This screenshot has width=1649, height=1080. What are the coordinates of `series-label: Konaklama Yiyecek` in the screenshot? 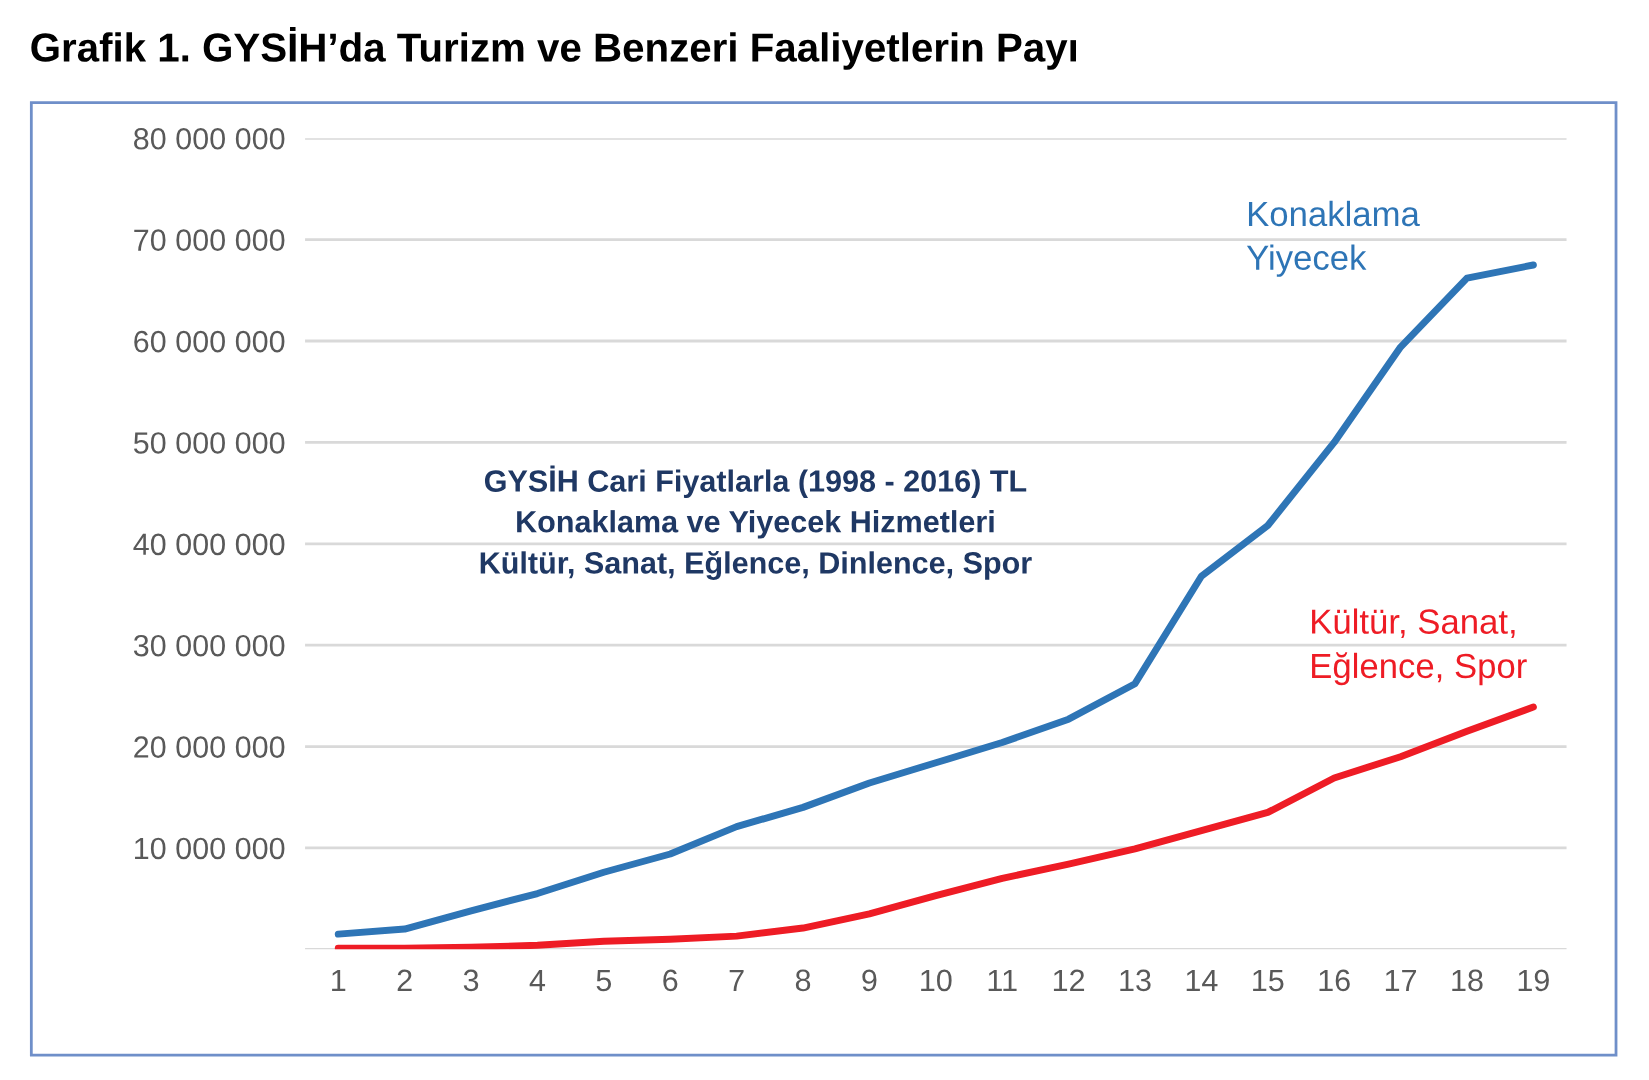 It's located at (1333, 238).